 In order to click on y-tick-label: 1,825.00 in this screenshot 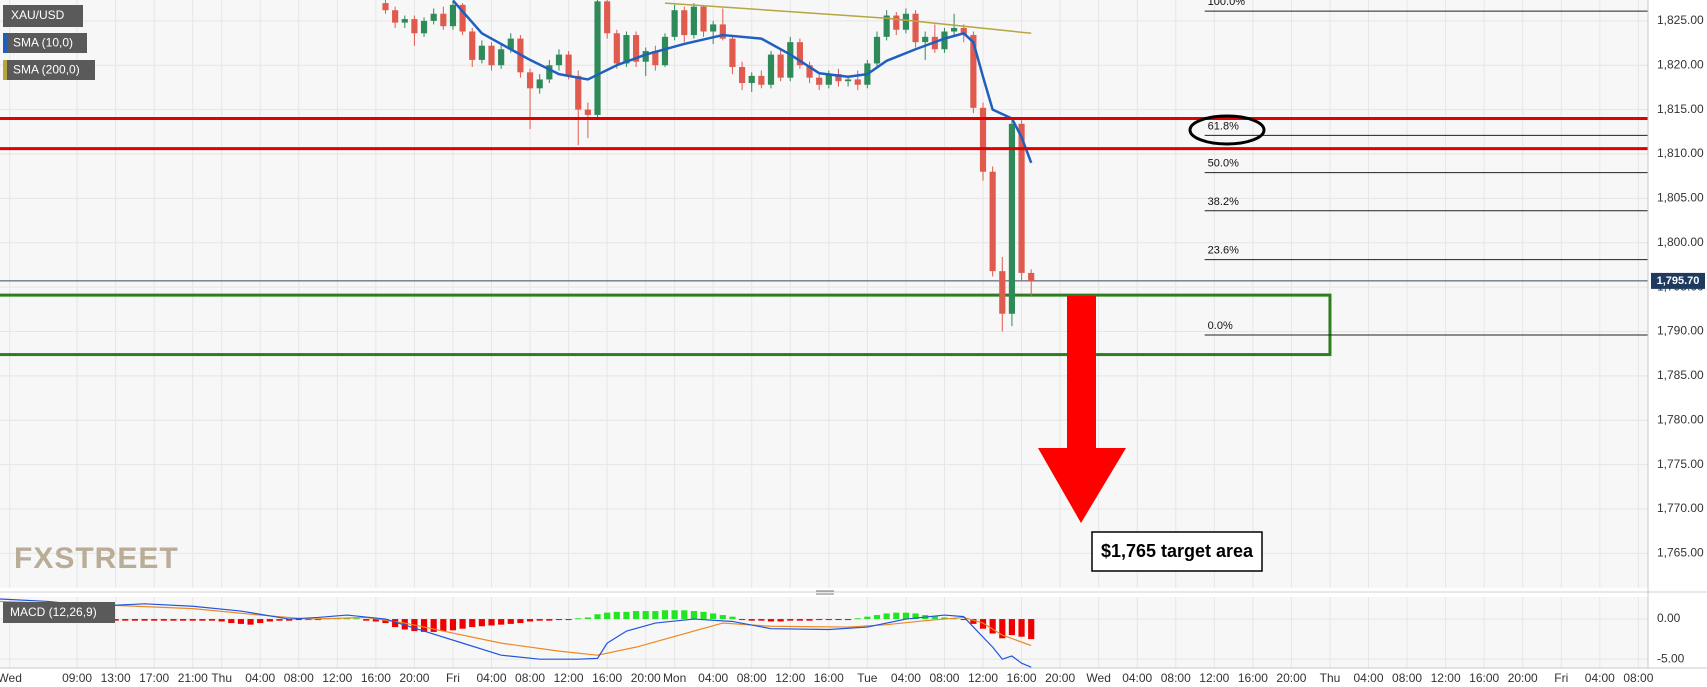, I will do `click(1680, 20)`.